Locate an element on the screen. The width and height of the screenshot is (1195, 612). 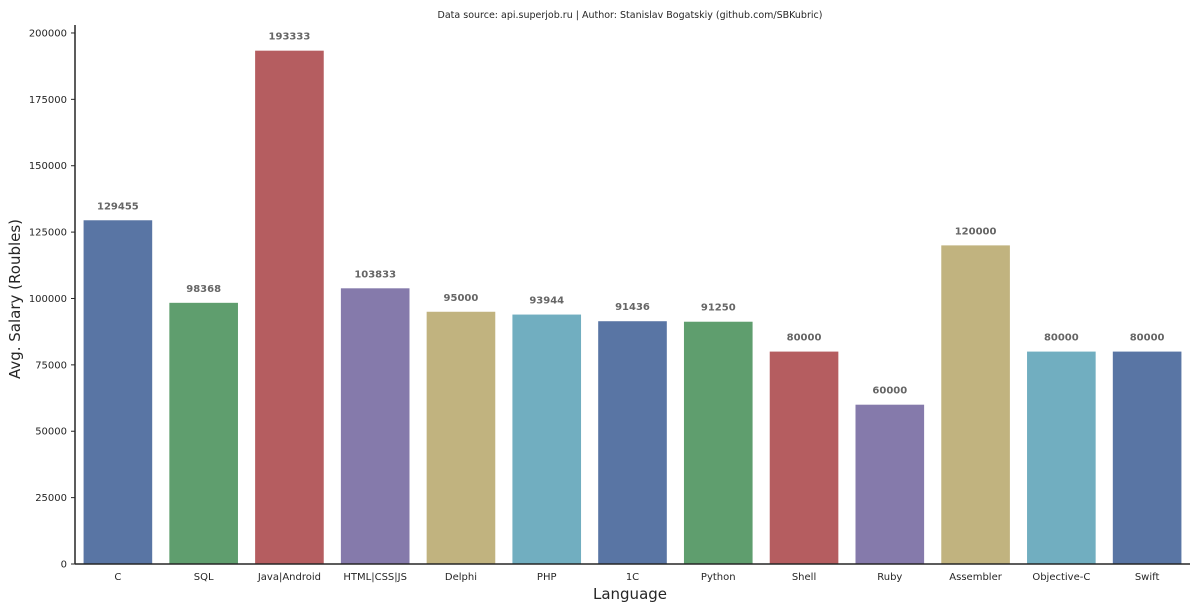
data-label-shell: 80000 is located at coordinates (804, 338).